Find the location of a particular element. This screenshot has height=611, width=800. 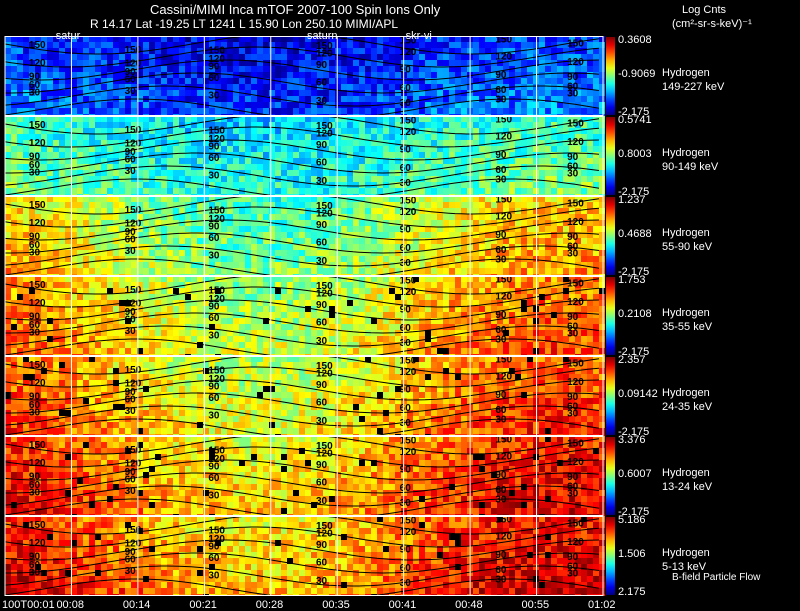

direction-marker: satur is located at coordinates (68, 36).